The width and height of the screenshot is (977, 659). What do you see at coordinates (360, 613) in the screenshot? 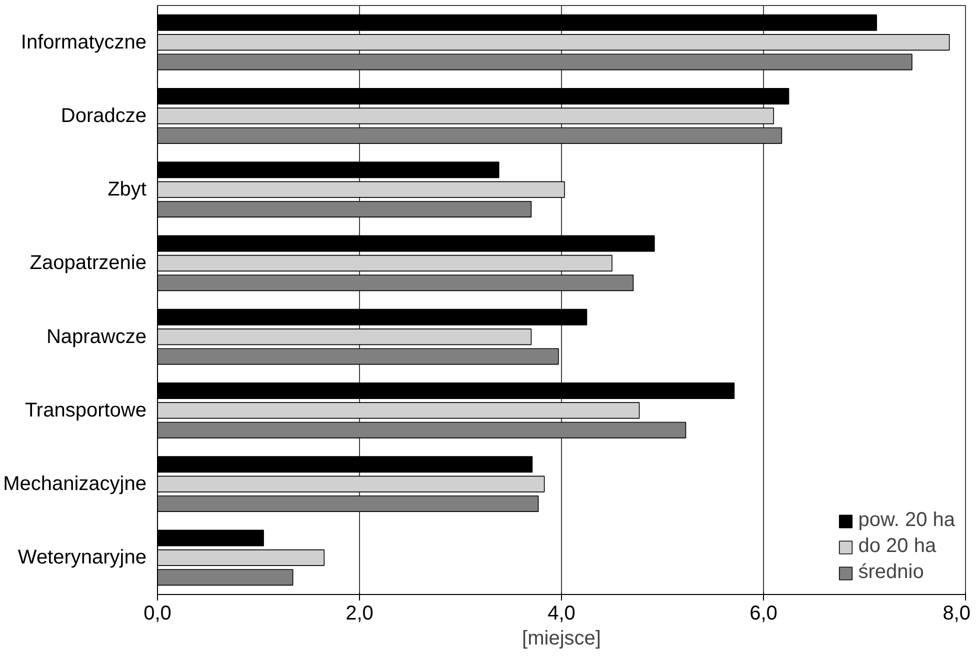
I see `x-tick-label: 2,0` at bounding box center [360, 613].